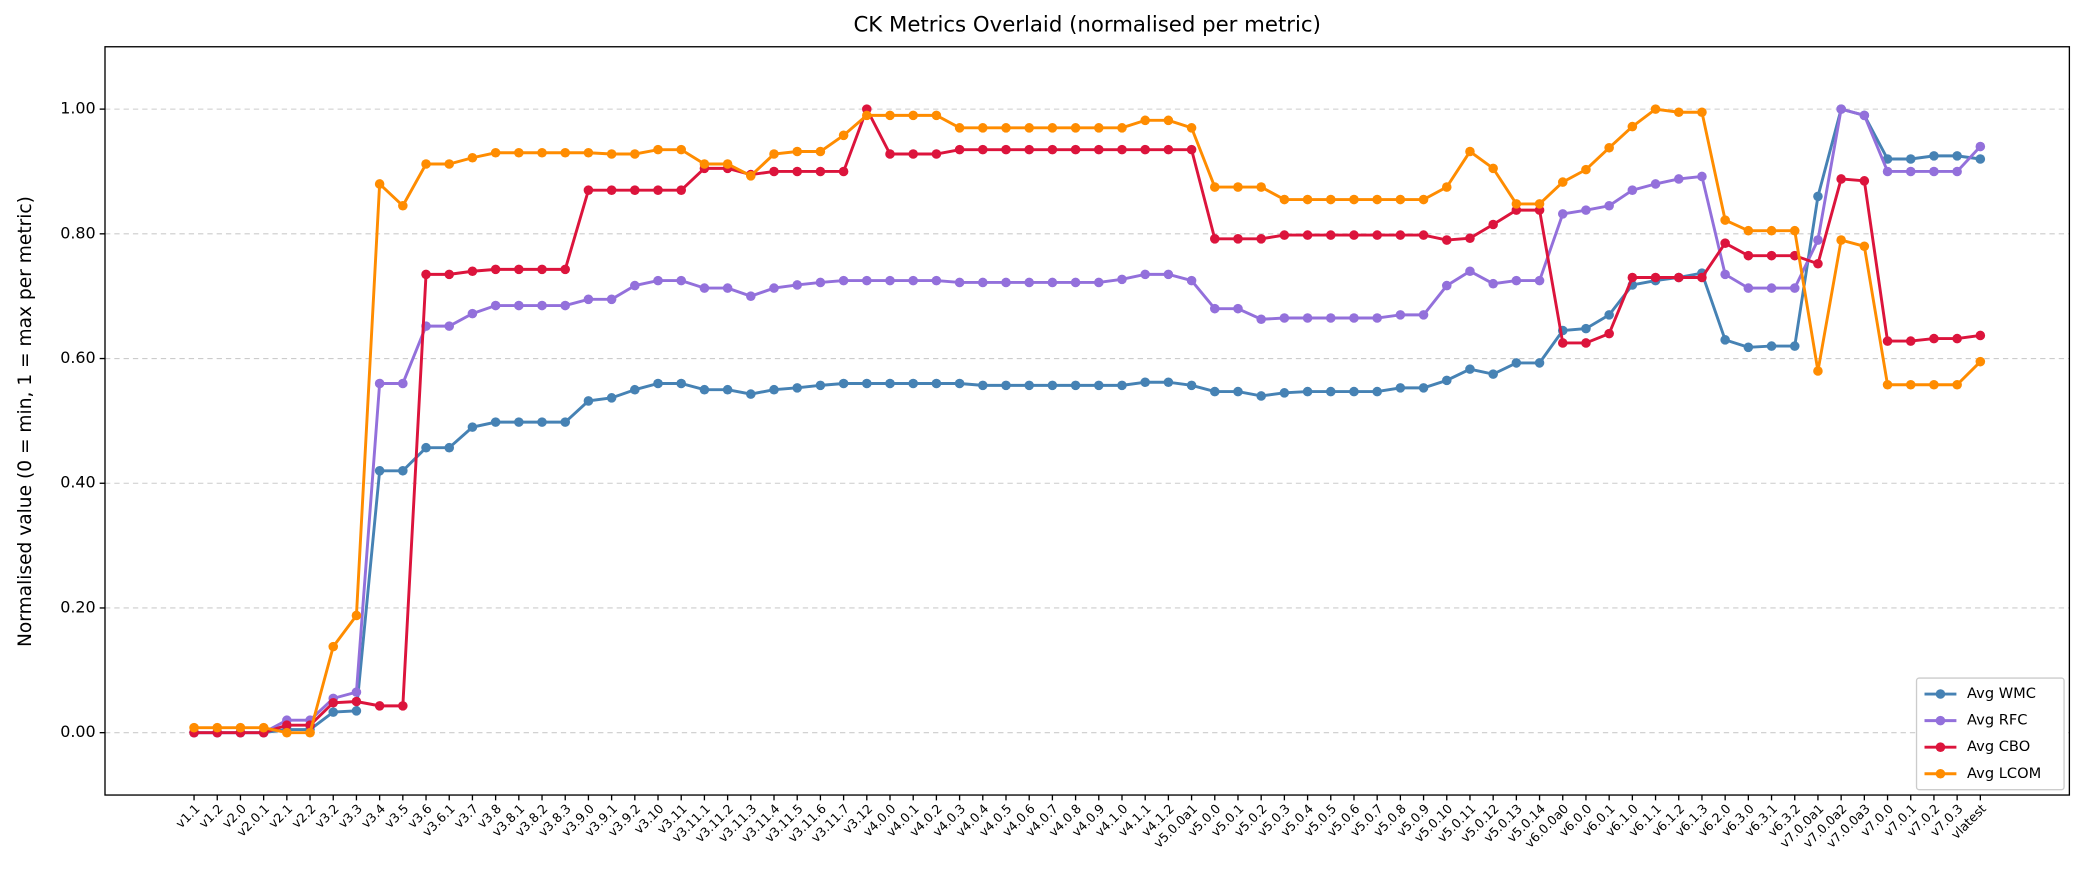  What do you see at coordinates (1940, 694) in the screenshot?
I see `legend-marker` at bounding box center [1940, 694].